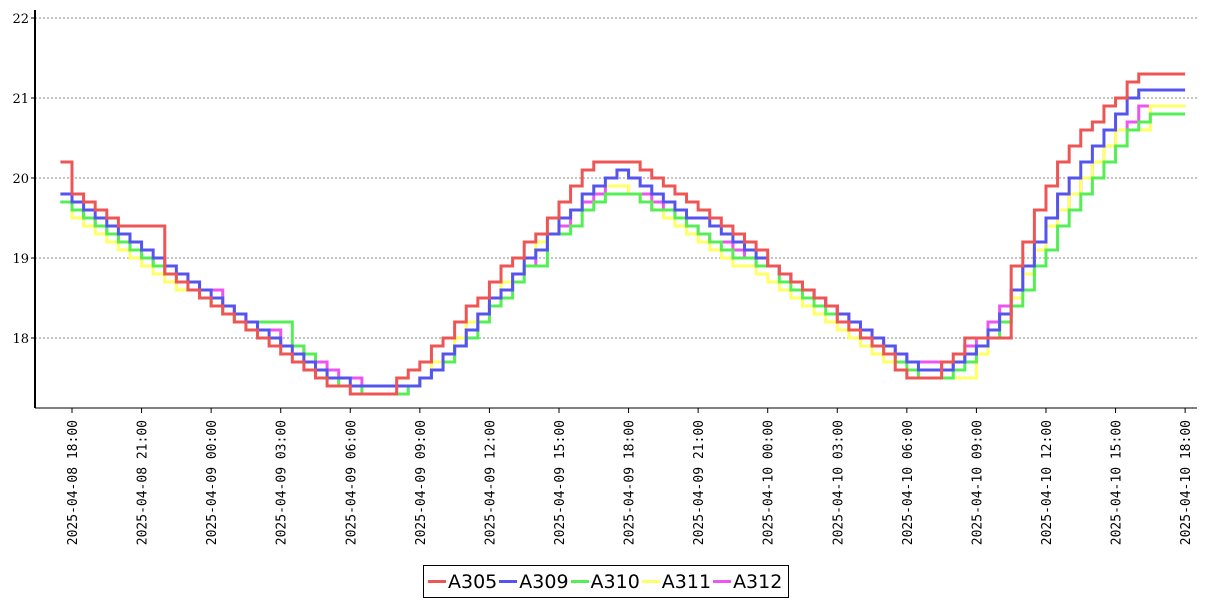 The image size is (1207, 600). I want to click on x-tick-label: 2025-04-09 00:00, so click(212, 482).